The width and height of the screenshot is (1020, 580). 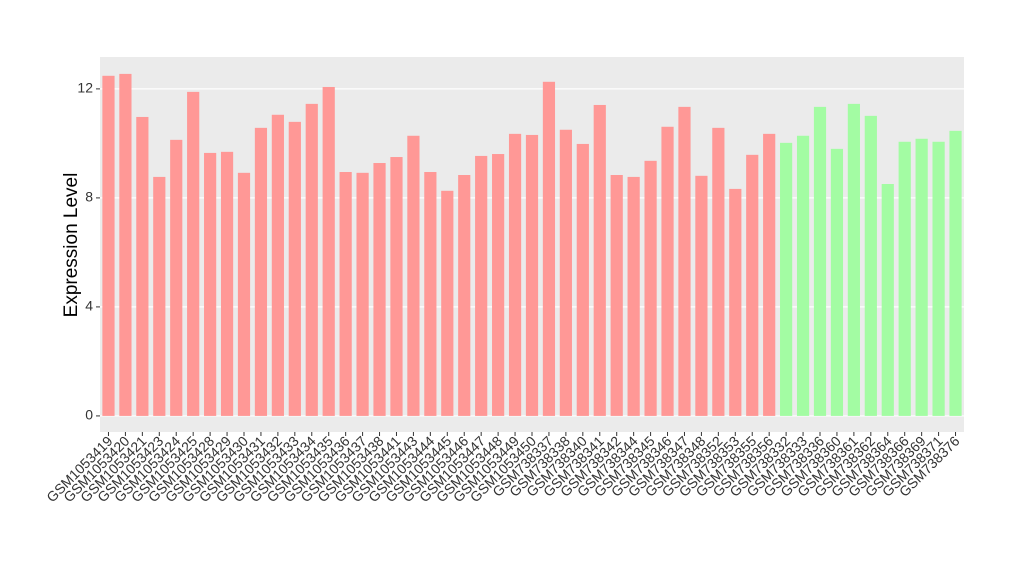 I want to click on y-tick-label: 12, so click(x=85, y=88).